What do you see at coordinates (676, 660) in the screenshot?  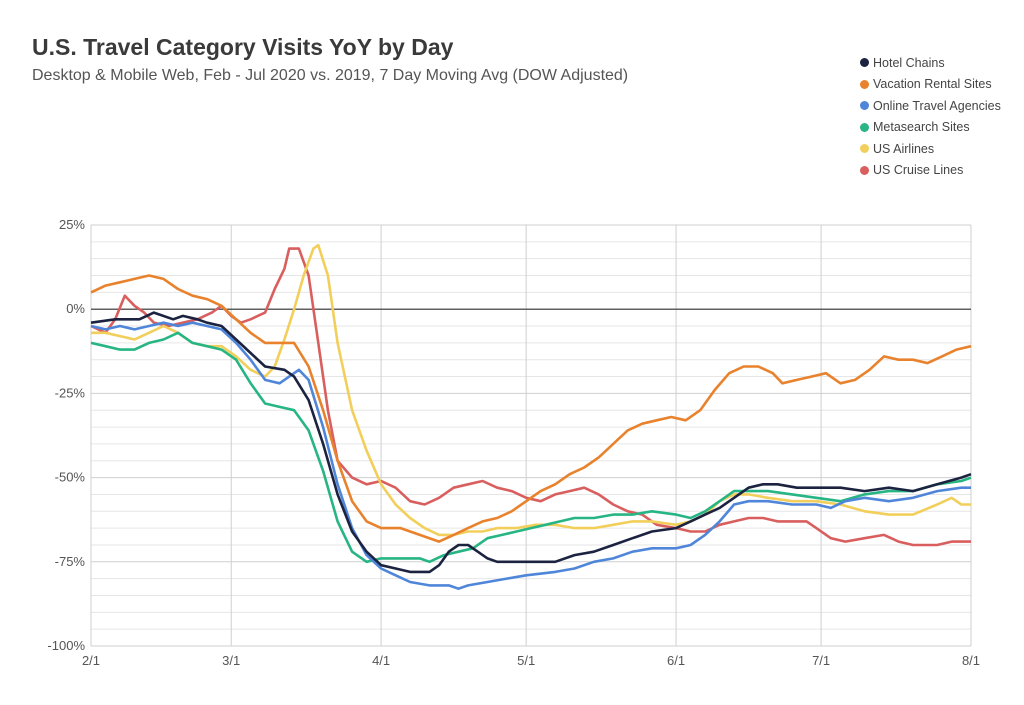 I see `x-tick-label: 6/1` at bounding box center [676, 660].